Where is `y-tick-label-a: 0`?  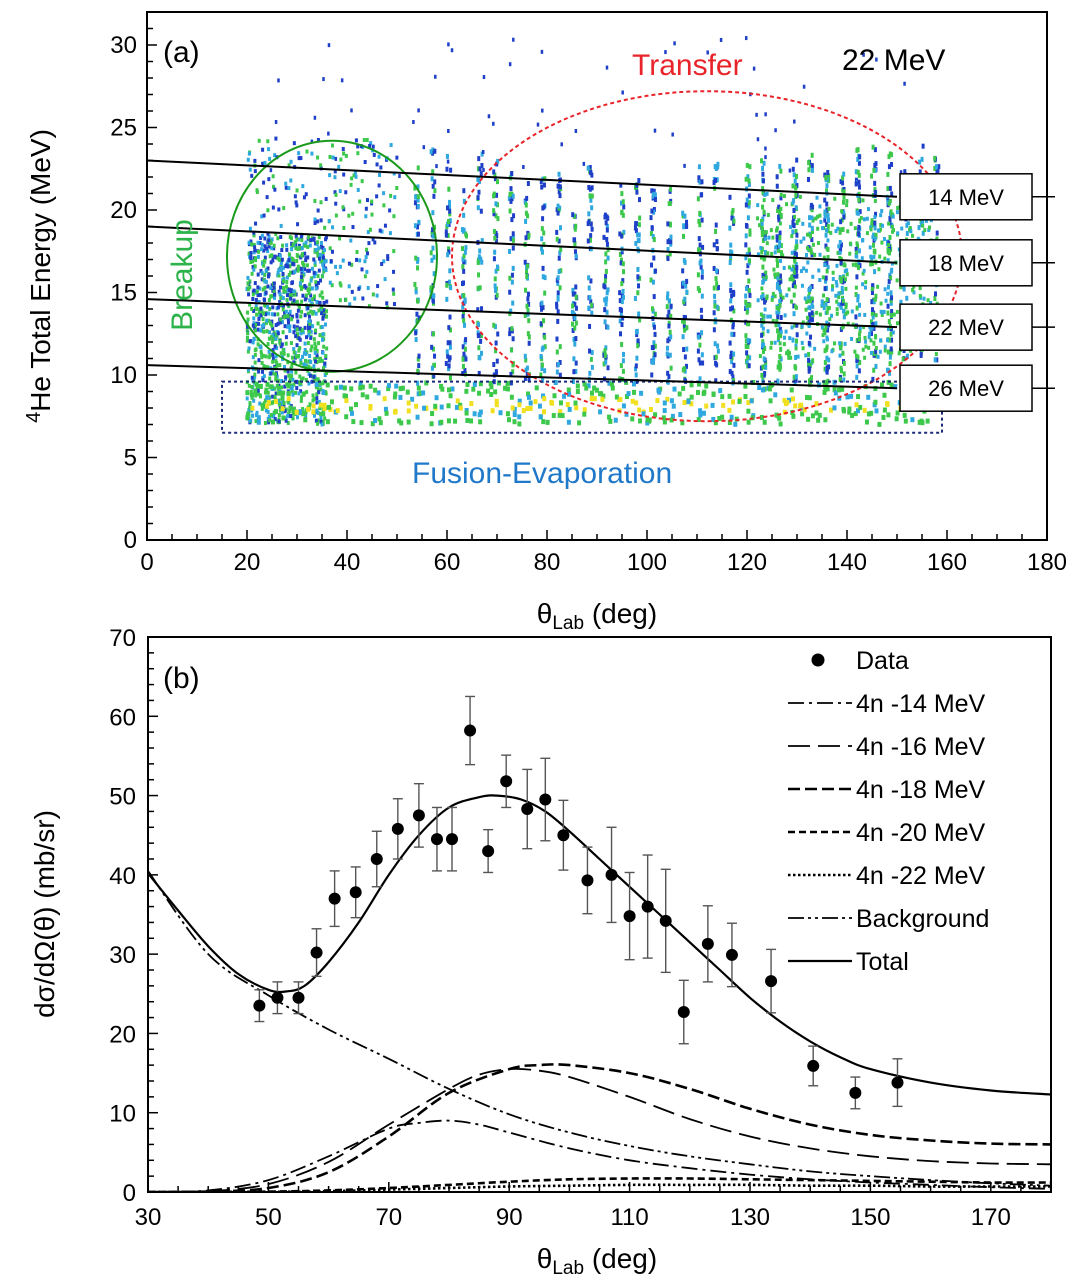
y-tick-label-a: 0 is located at coordinates (130, 540).